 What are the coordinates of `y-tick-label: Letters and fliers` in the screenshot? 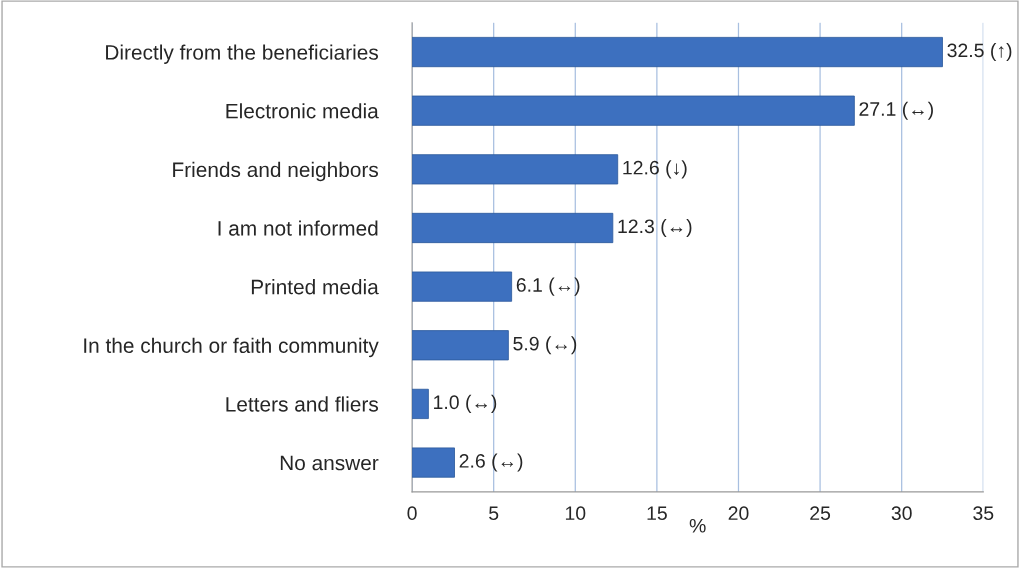 It's located at (302, 404).